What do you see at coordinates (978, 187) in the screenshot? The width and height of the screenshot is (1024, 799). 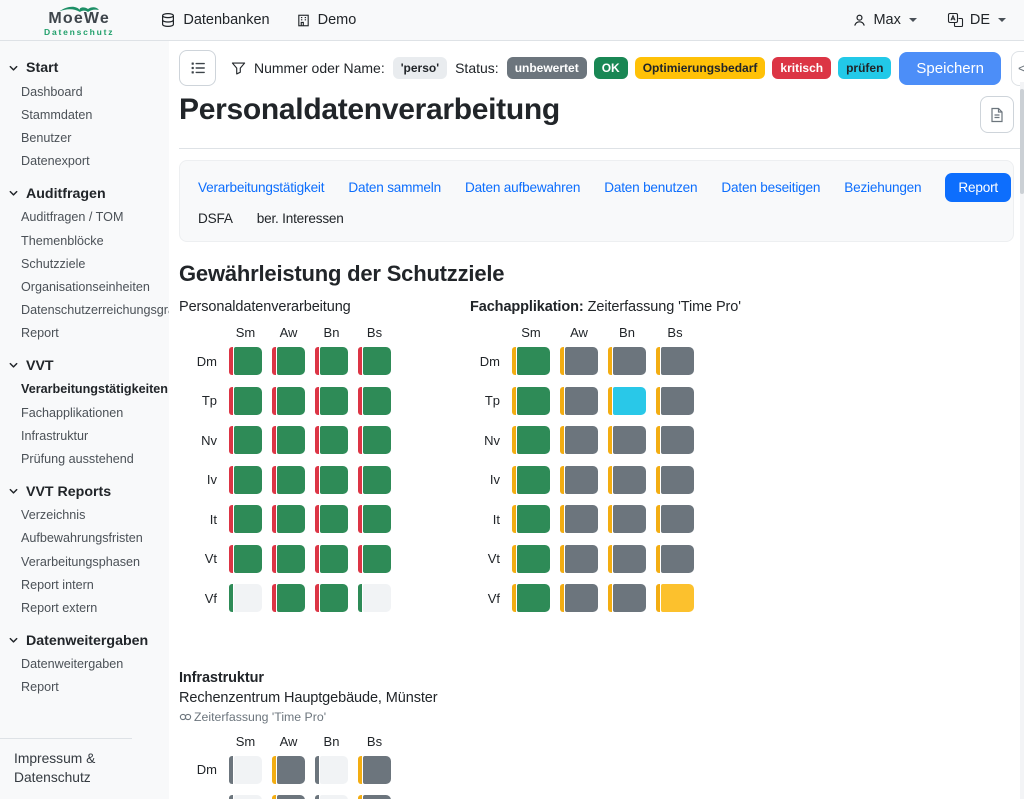 I see `tab-report: Report` at bounding box center [978, 187].